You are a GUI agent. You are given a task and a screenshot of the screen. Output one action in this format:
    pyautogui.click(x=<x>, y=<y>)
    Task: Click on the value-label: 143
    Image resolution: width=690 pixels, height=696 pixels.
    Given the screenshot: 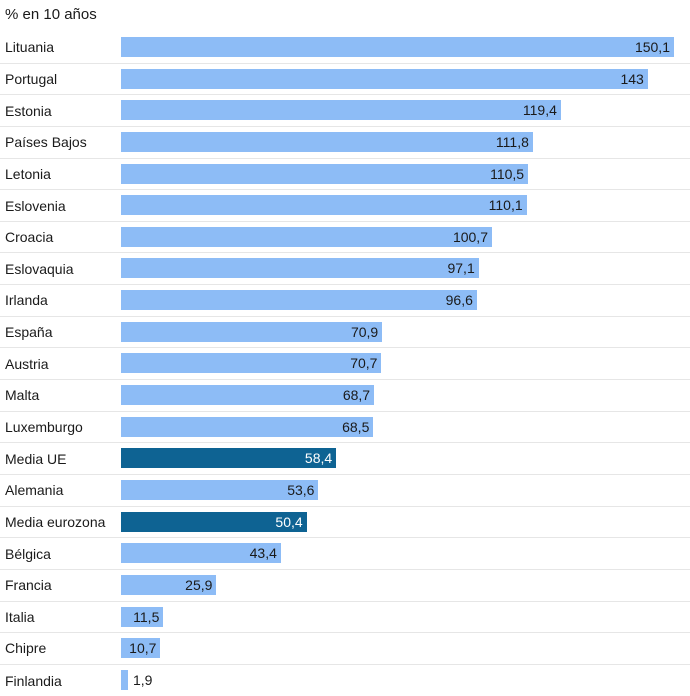 What is the action you would take?
    pyautogui.click(x=632, y=78)
    